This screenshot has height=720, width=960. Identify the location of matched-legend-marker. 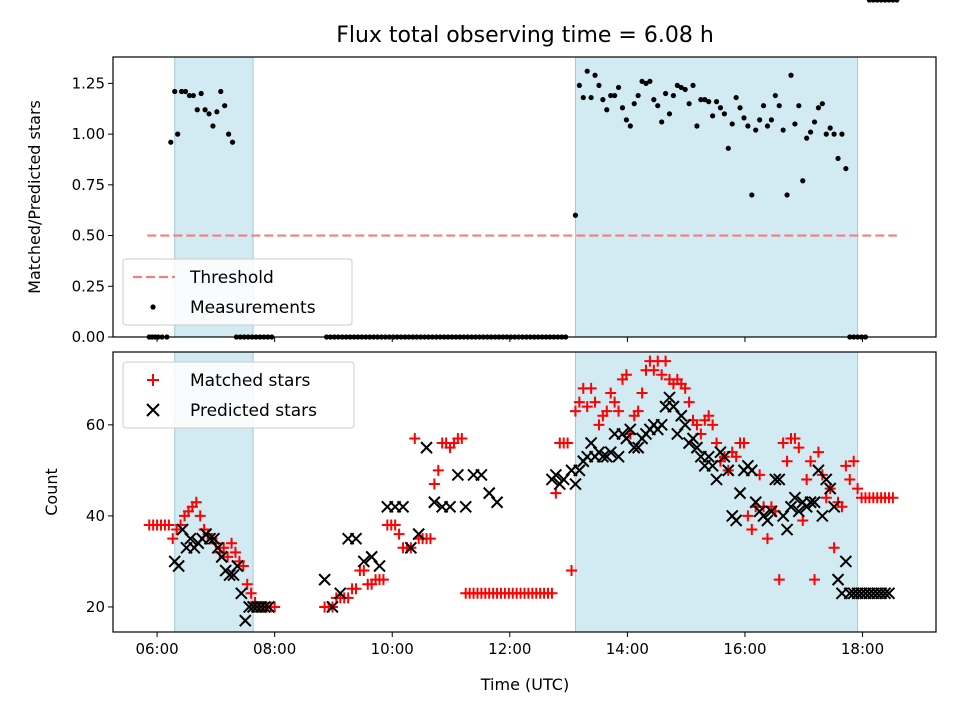
(153, 380).